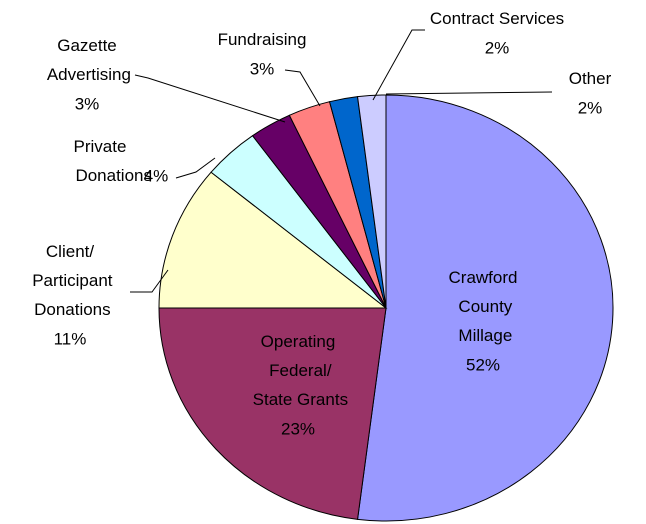 This screenshot has width=646, height=524. I want to click on slice-label: Gazette Advertising, so click(87, 60).